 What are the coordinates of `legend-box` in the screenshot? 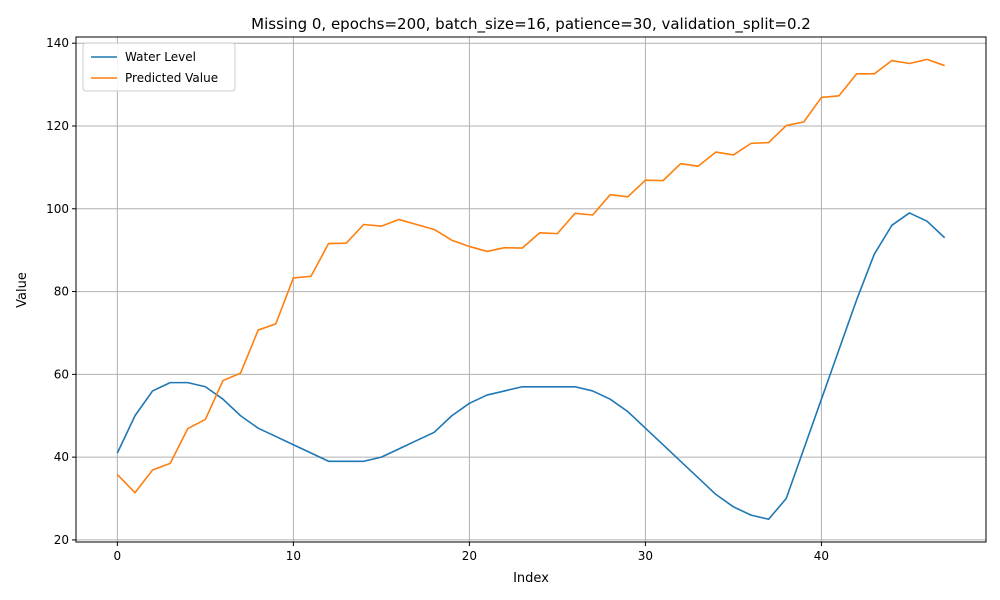 It's located at (159, 67).